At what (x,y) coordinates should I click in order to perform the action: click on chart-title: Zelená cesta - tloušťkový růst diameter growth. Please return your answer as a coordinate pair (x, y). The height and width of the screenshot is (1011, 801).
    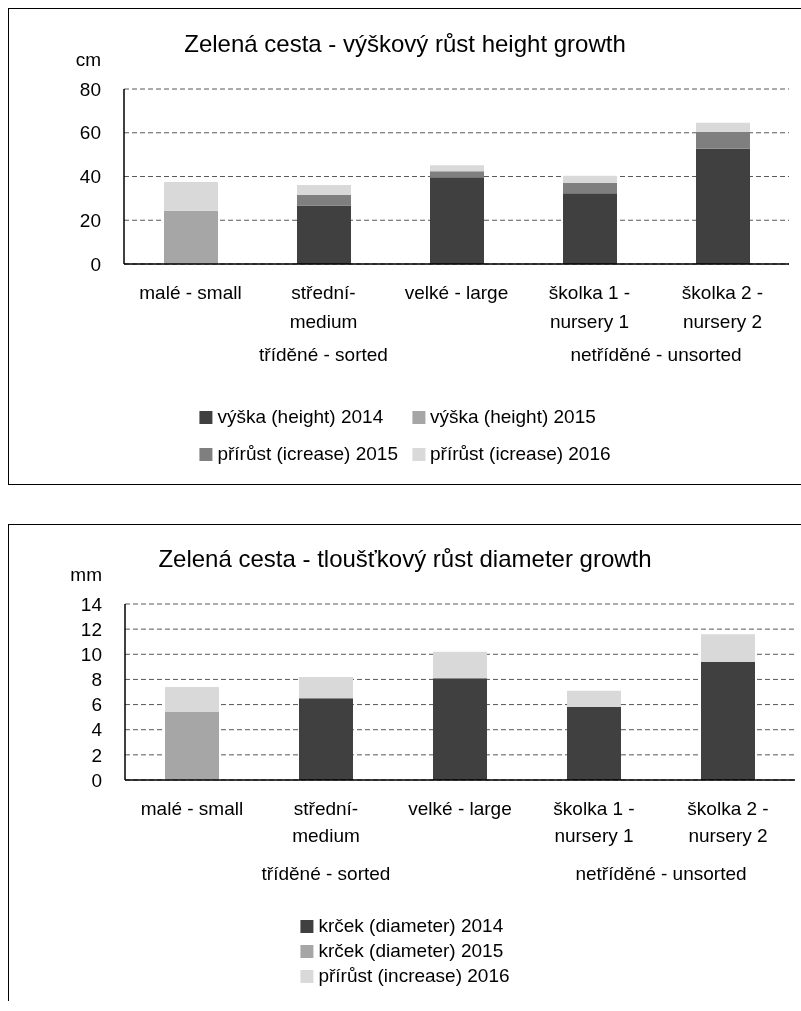
    Looking at the image, I should click on (405, 558).